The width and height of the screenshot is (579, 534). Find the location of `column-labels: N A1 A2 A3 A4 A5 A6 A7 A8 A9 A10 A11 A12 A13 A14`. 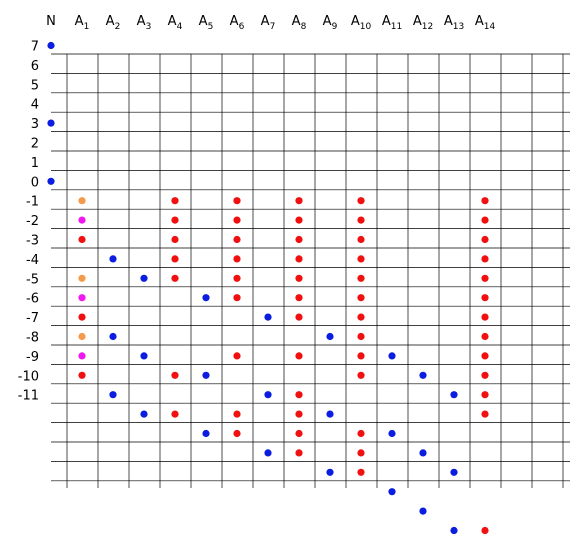

column-labels: N A1 A2 A3 A4 A5 A6 A7 A8 A9 A10 A11 A12 A13 A14 is located at coordinates (270, 23).